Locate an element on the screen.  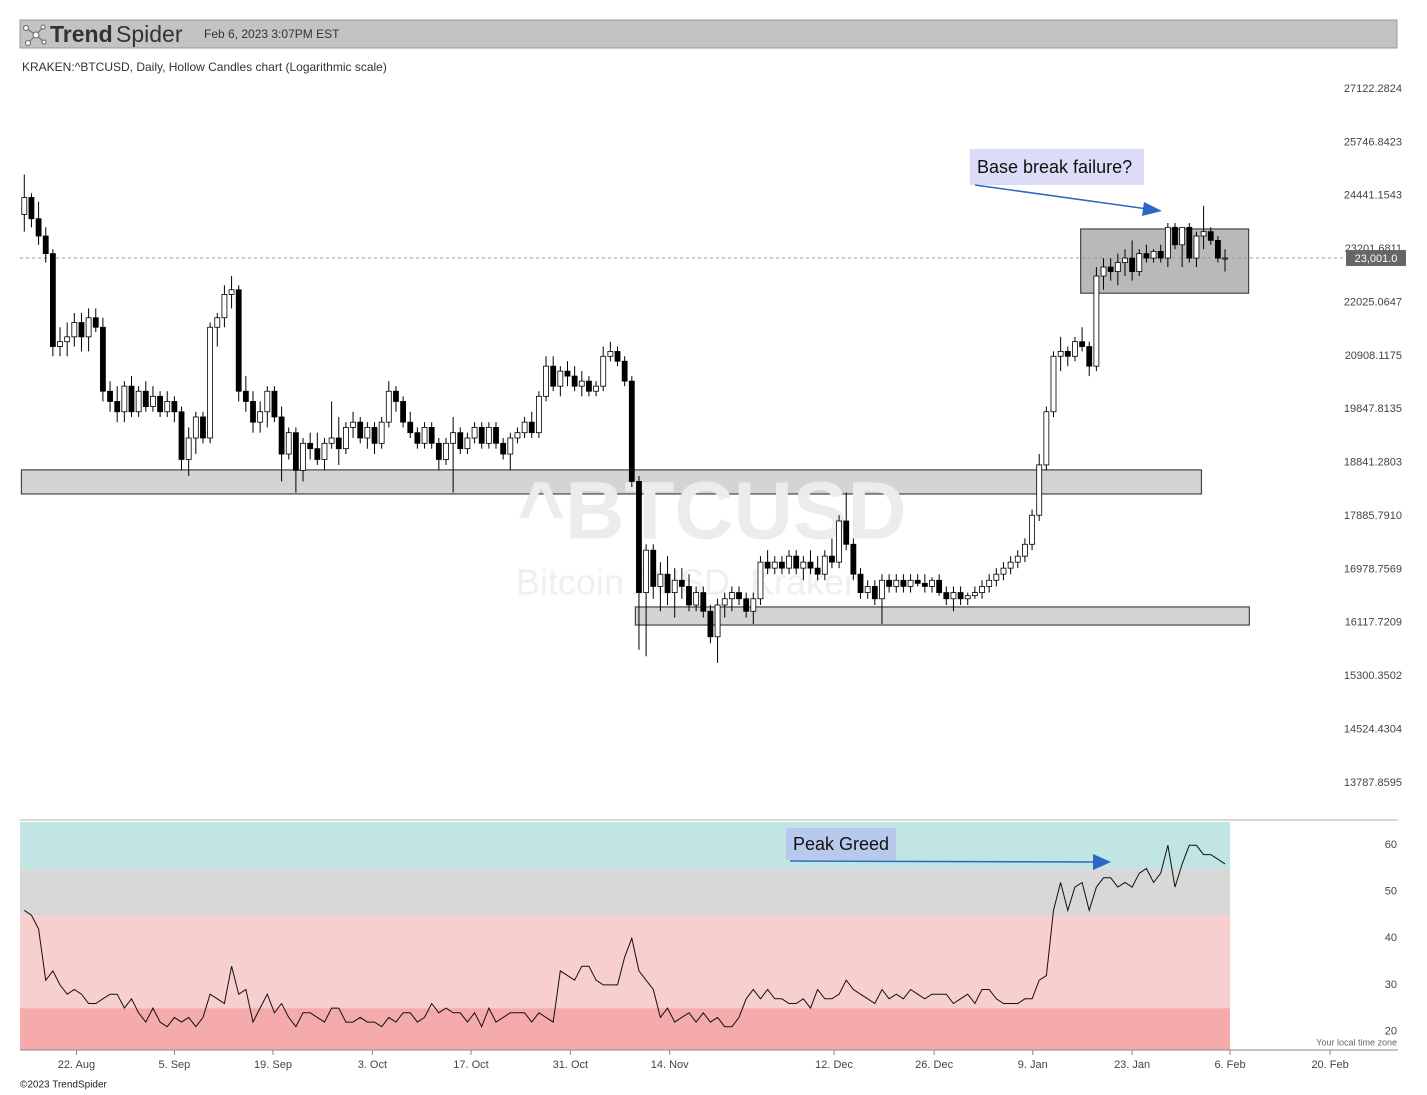
last-price-box is located at coordinates (1376, 258).